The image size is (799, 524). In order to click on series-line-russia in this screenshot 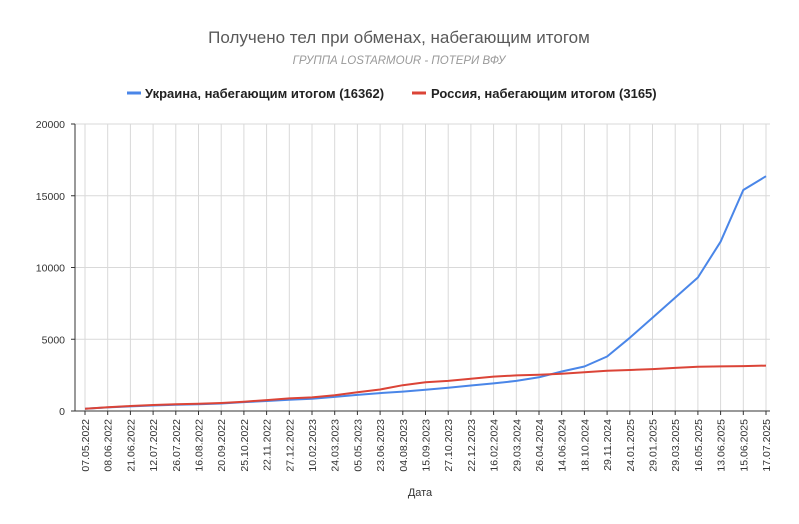, I will do `click(425, 387)`.